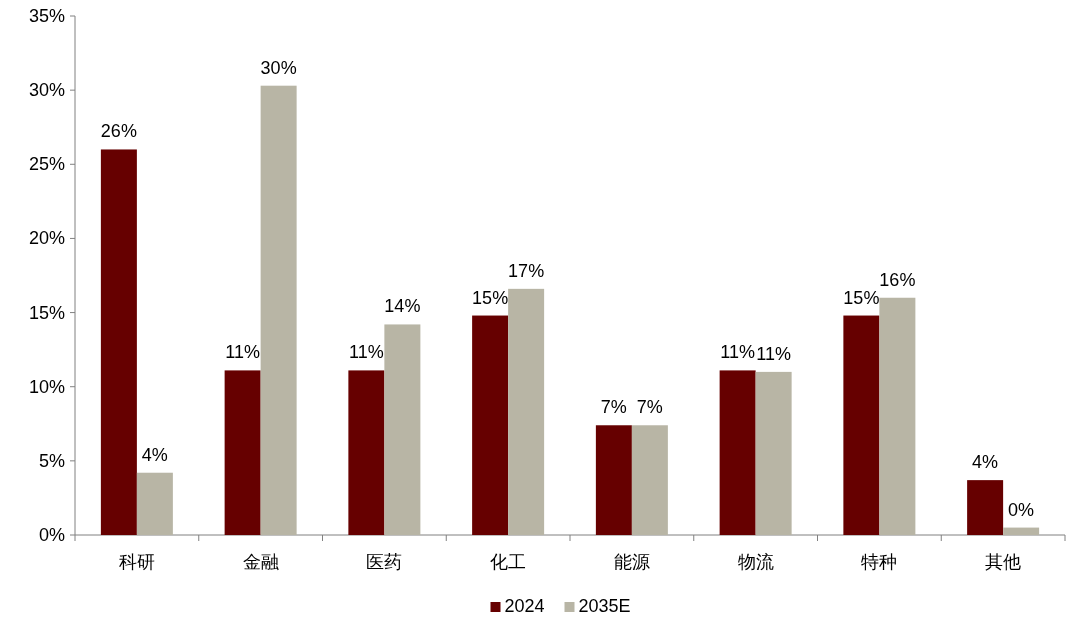 The width and height of the screenshot is (1080, 641). What do you see at coordinates (46, 16) in the screenshot?
I see `y-tick-label: 35%` at bounding box center [46, 16].